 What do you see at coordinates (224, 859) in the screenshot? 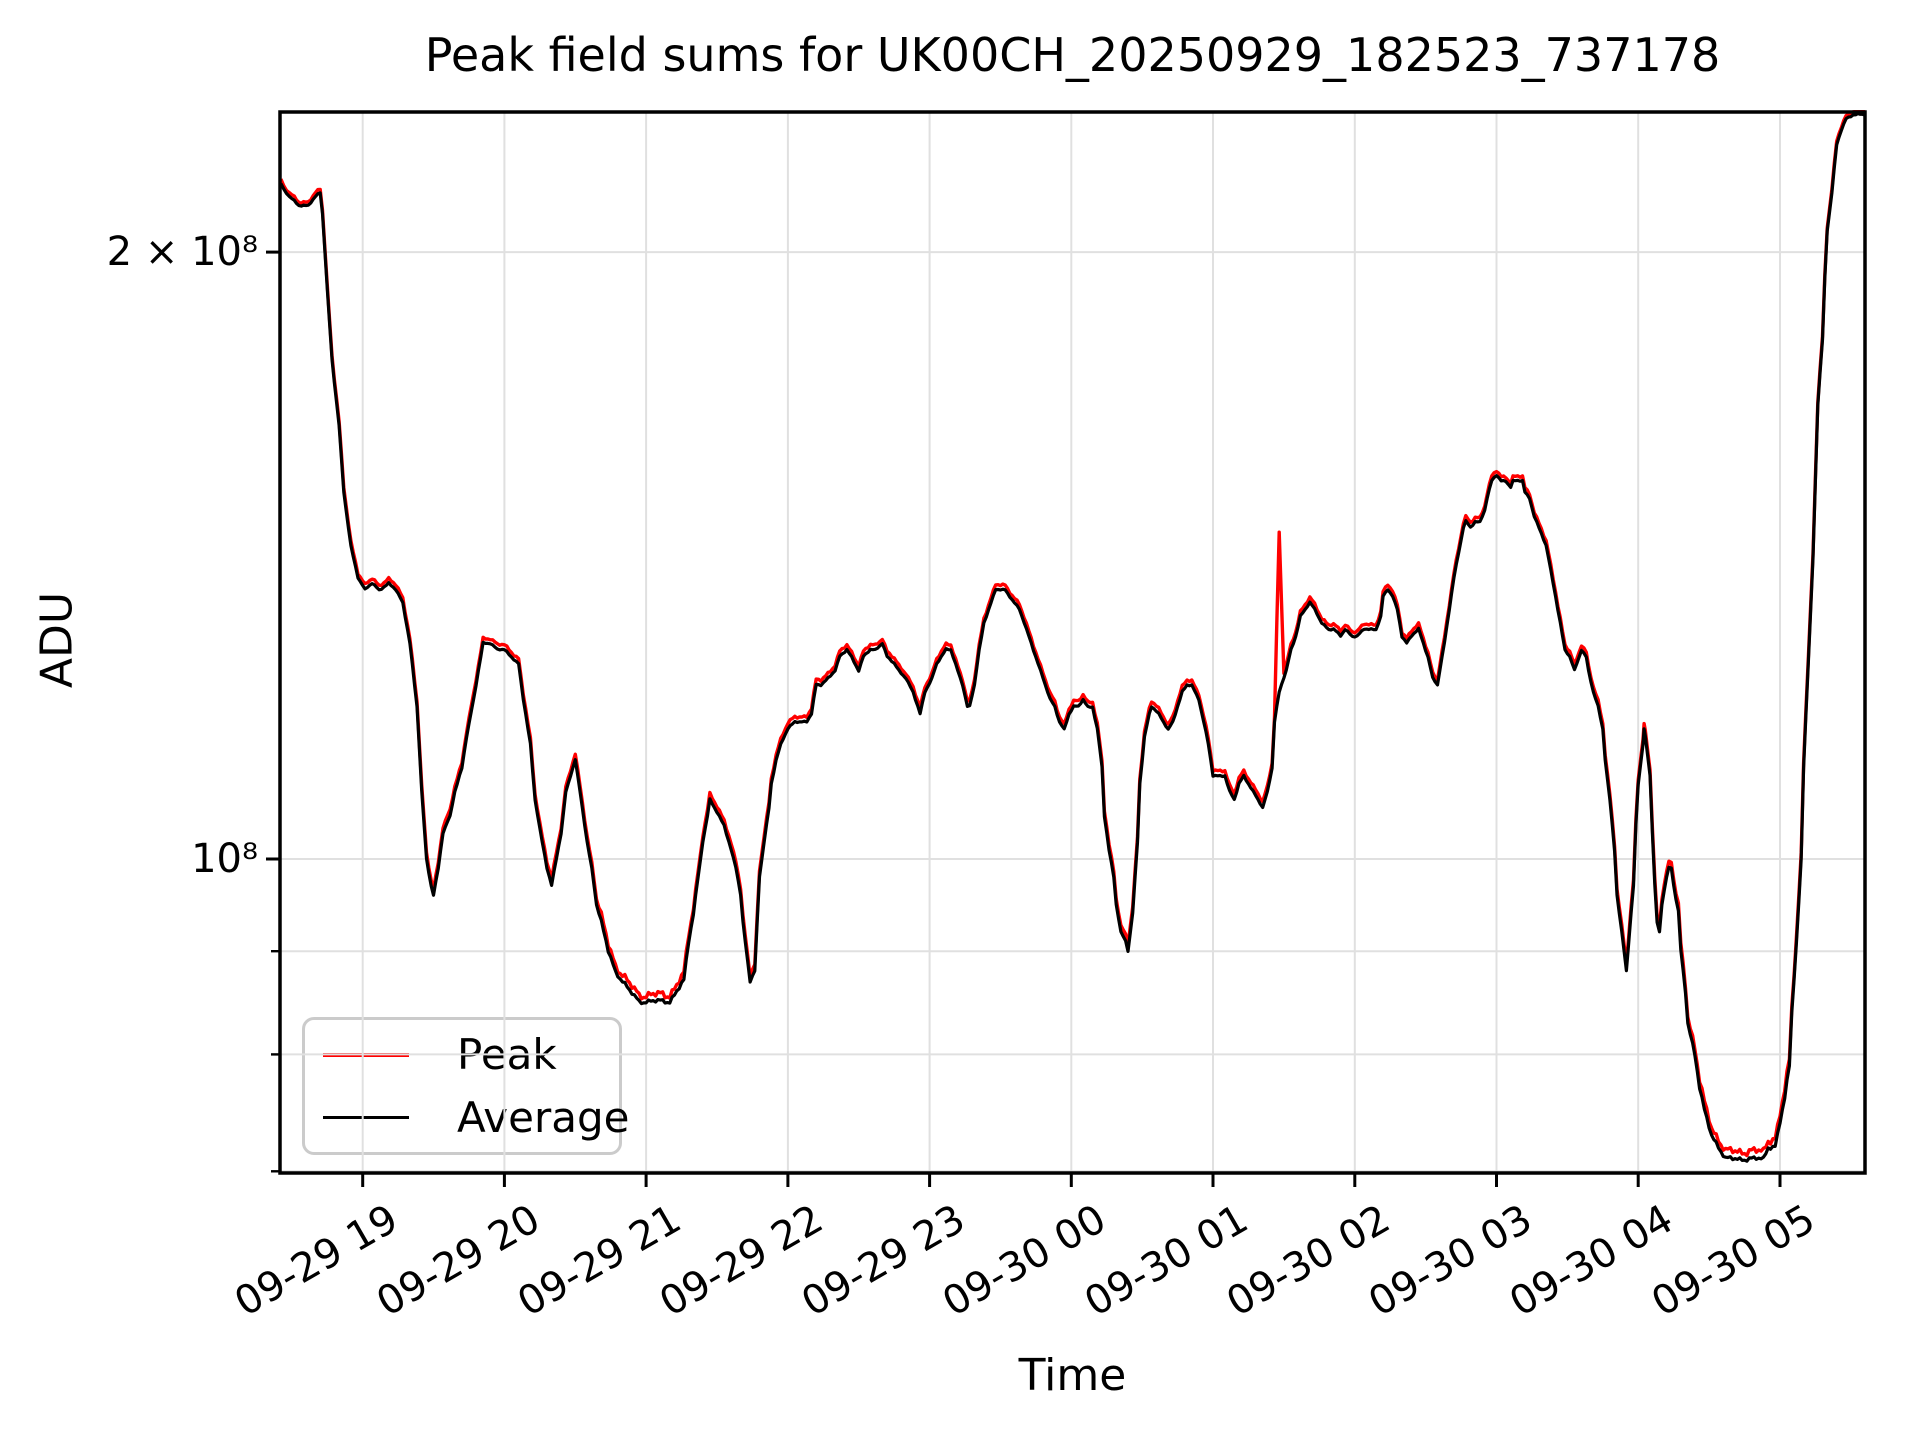
I see `y-tick-label: 10⁸` at bounding box center [224, 859].